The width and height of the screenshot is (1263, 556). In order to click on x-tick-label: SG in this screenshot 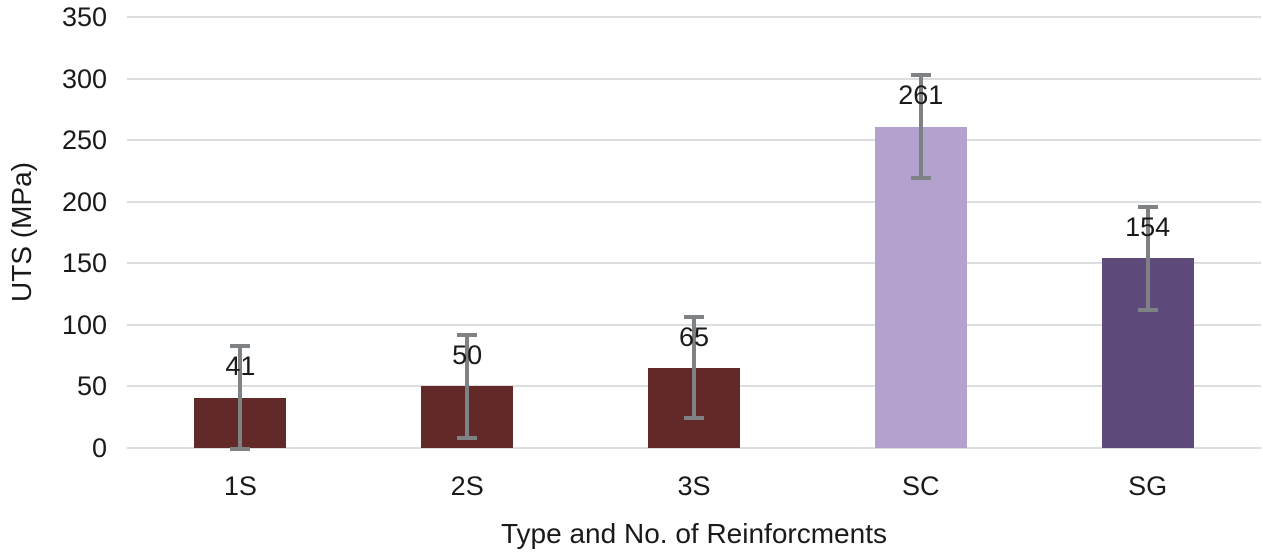, I will do `click(1148, 486)`.